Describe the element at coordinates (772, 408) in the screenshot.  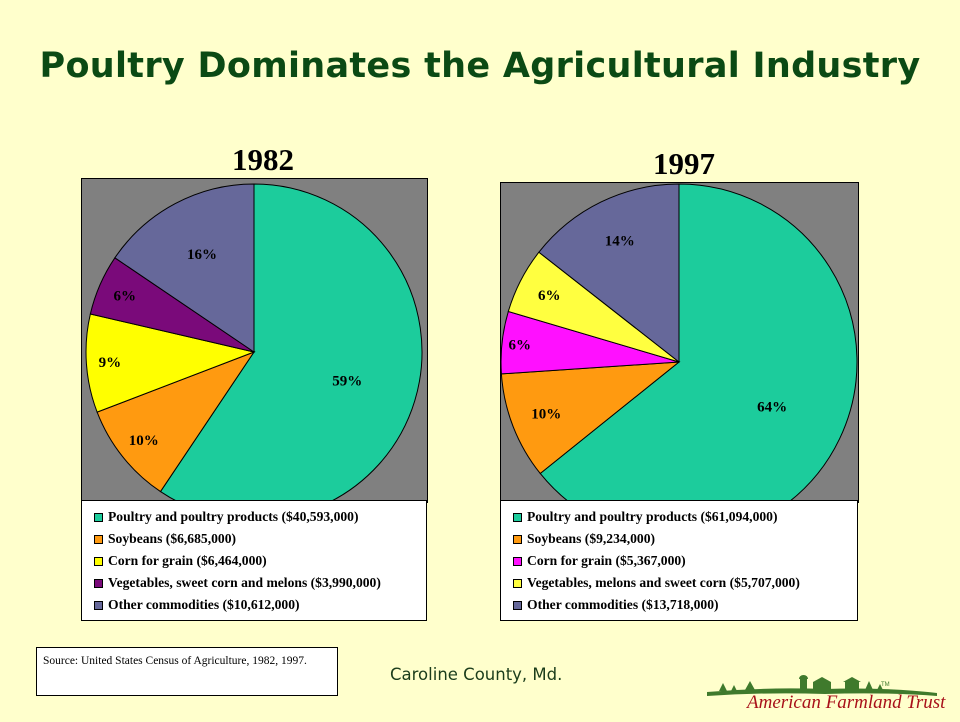
I see `data-label-poultry-and-poultry-products: 64%` at that location.